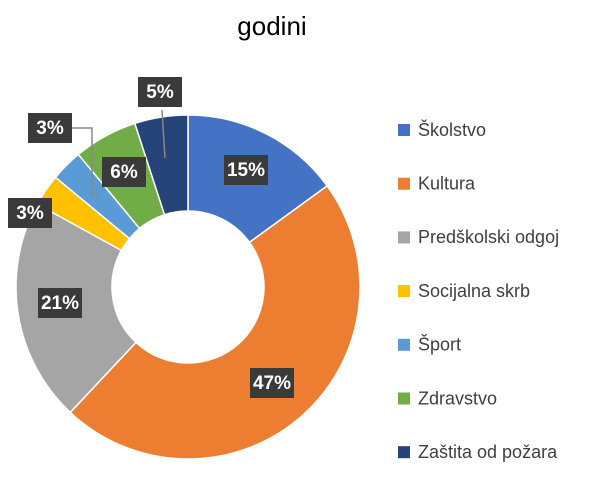  I want to click on data-label: 15%, so click(246, 170).